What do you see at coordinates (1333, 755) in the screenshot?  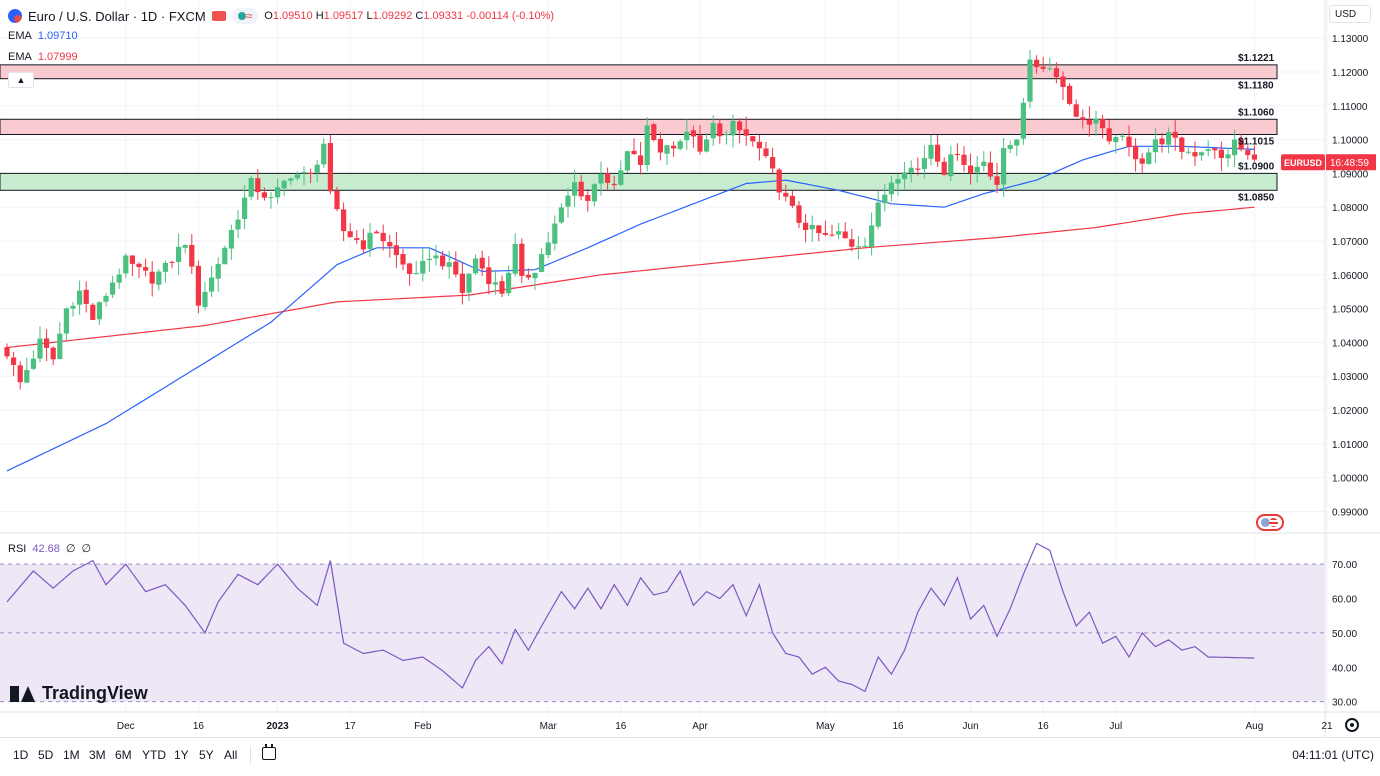 I see `utc-clock: 04:11:01 (UTC)` at bounding box center [1333, 755].